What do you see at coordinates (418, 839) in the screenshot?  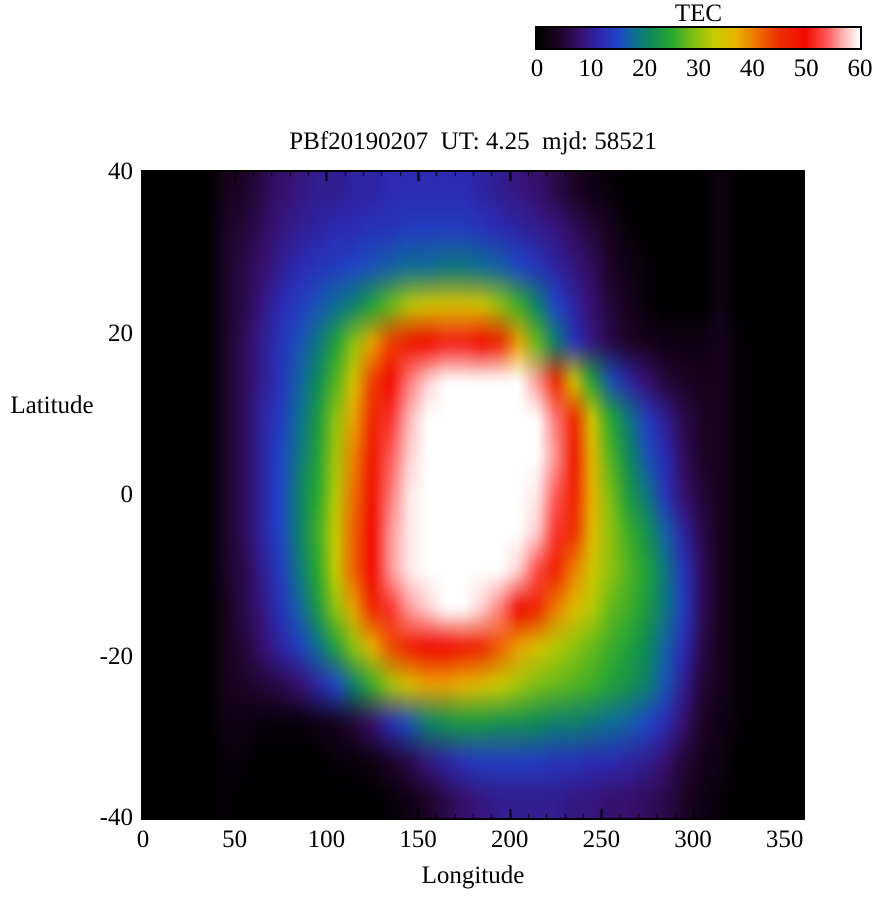 I see `x-axis-tick-label: 150` at bounding box center [418, 839].